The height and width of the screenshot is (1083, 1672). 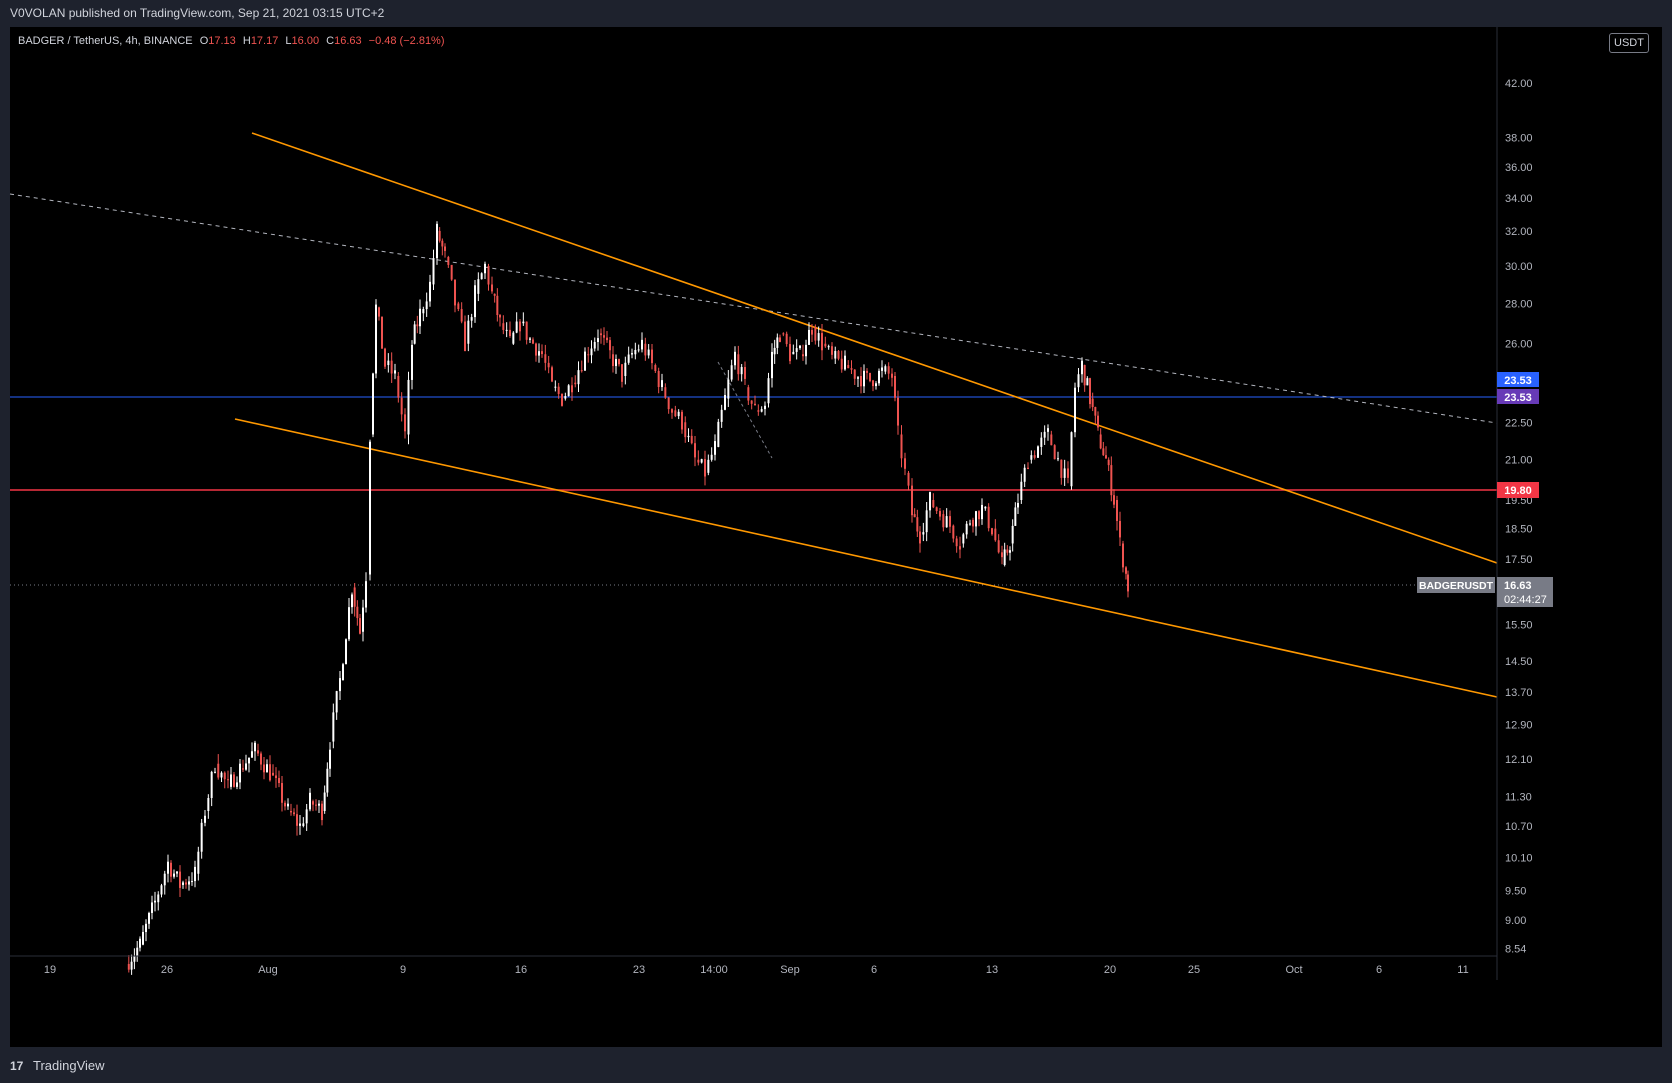 What do you see at coordinates (745, 410) in the screenshot?
I see `dashed-minor-line` at bounding box center [745, 410].